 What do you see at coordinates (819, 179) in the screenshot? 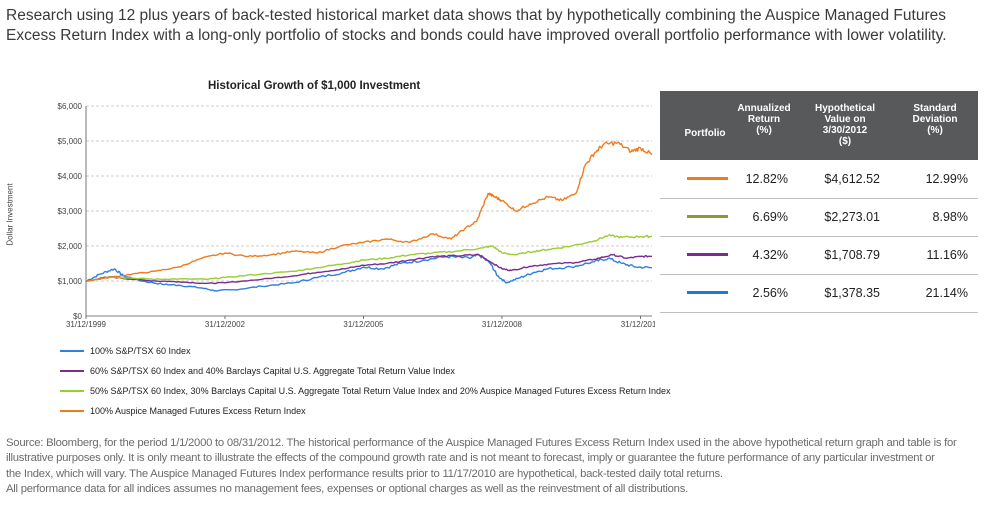
I see `table-row: 12.82% $4,612.52 12.99%` at bounding box center [819, 179].